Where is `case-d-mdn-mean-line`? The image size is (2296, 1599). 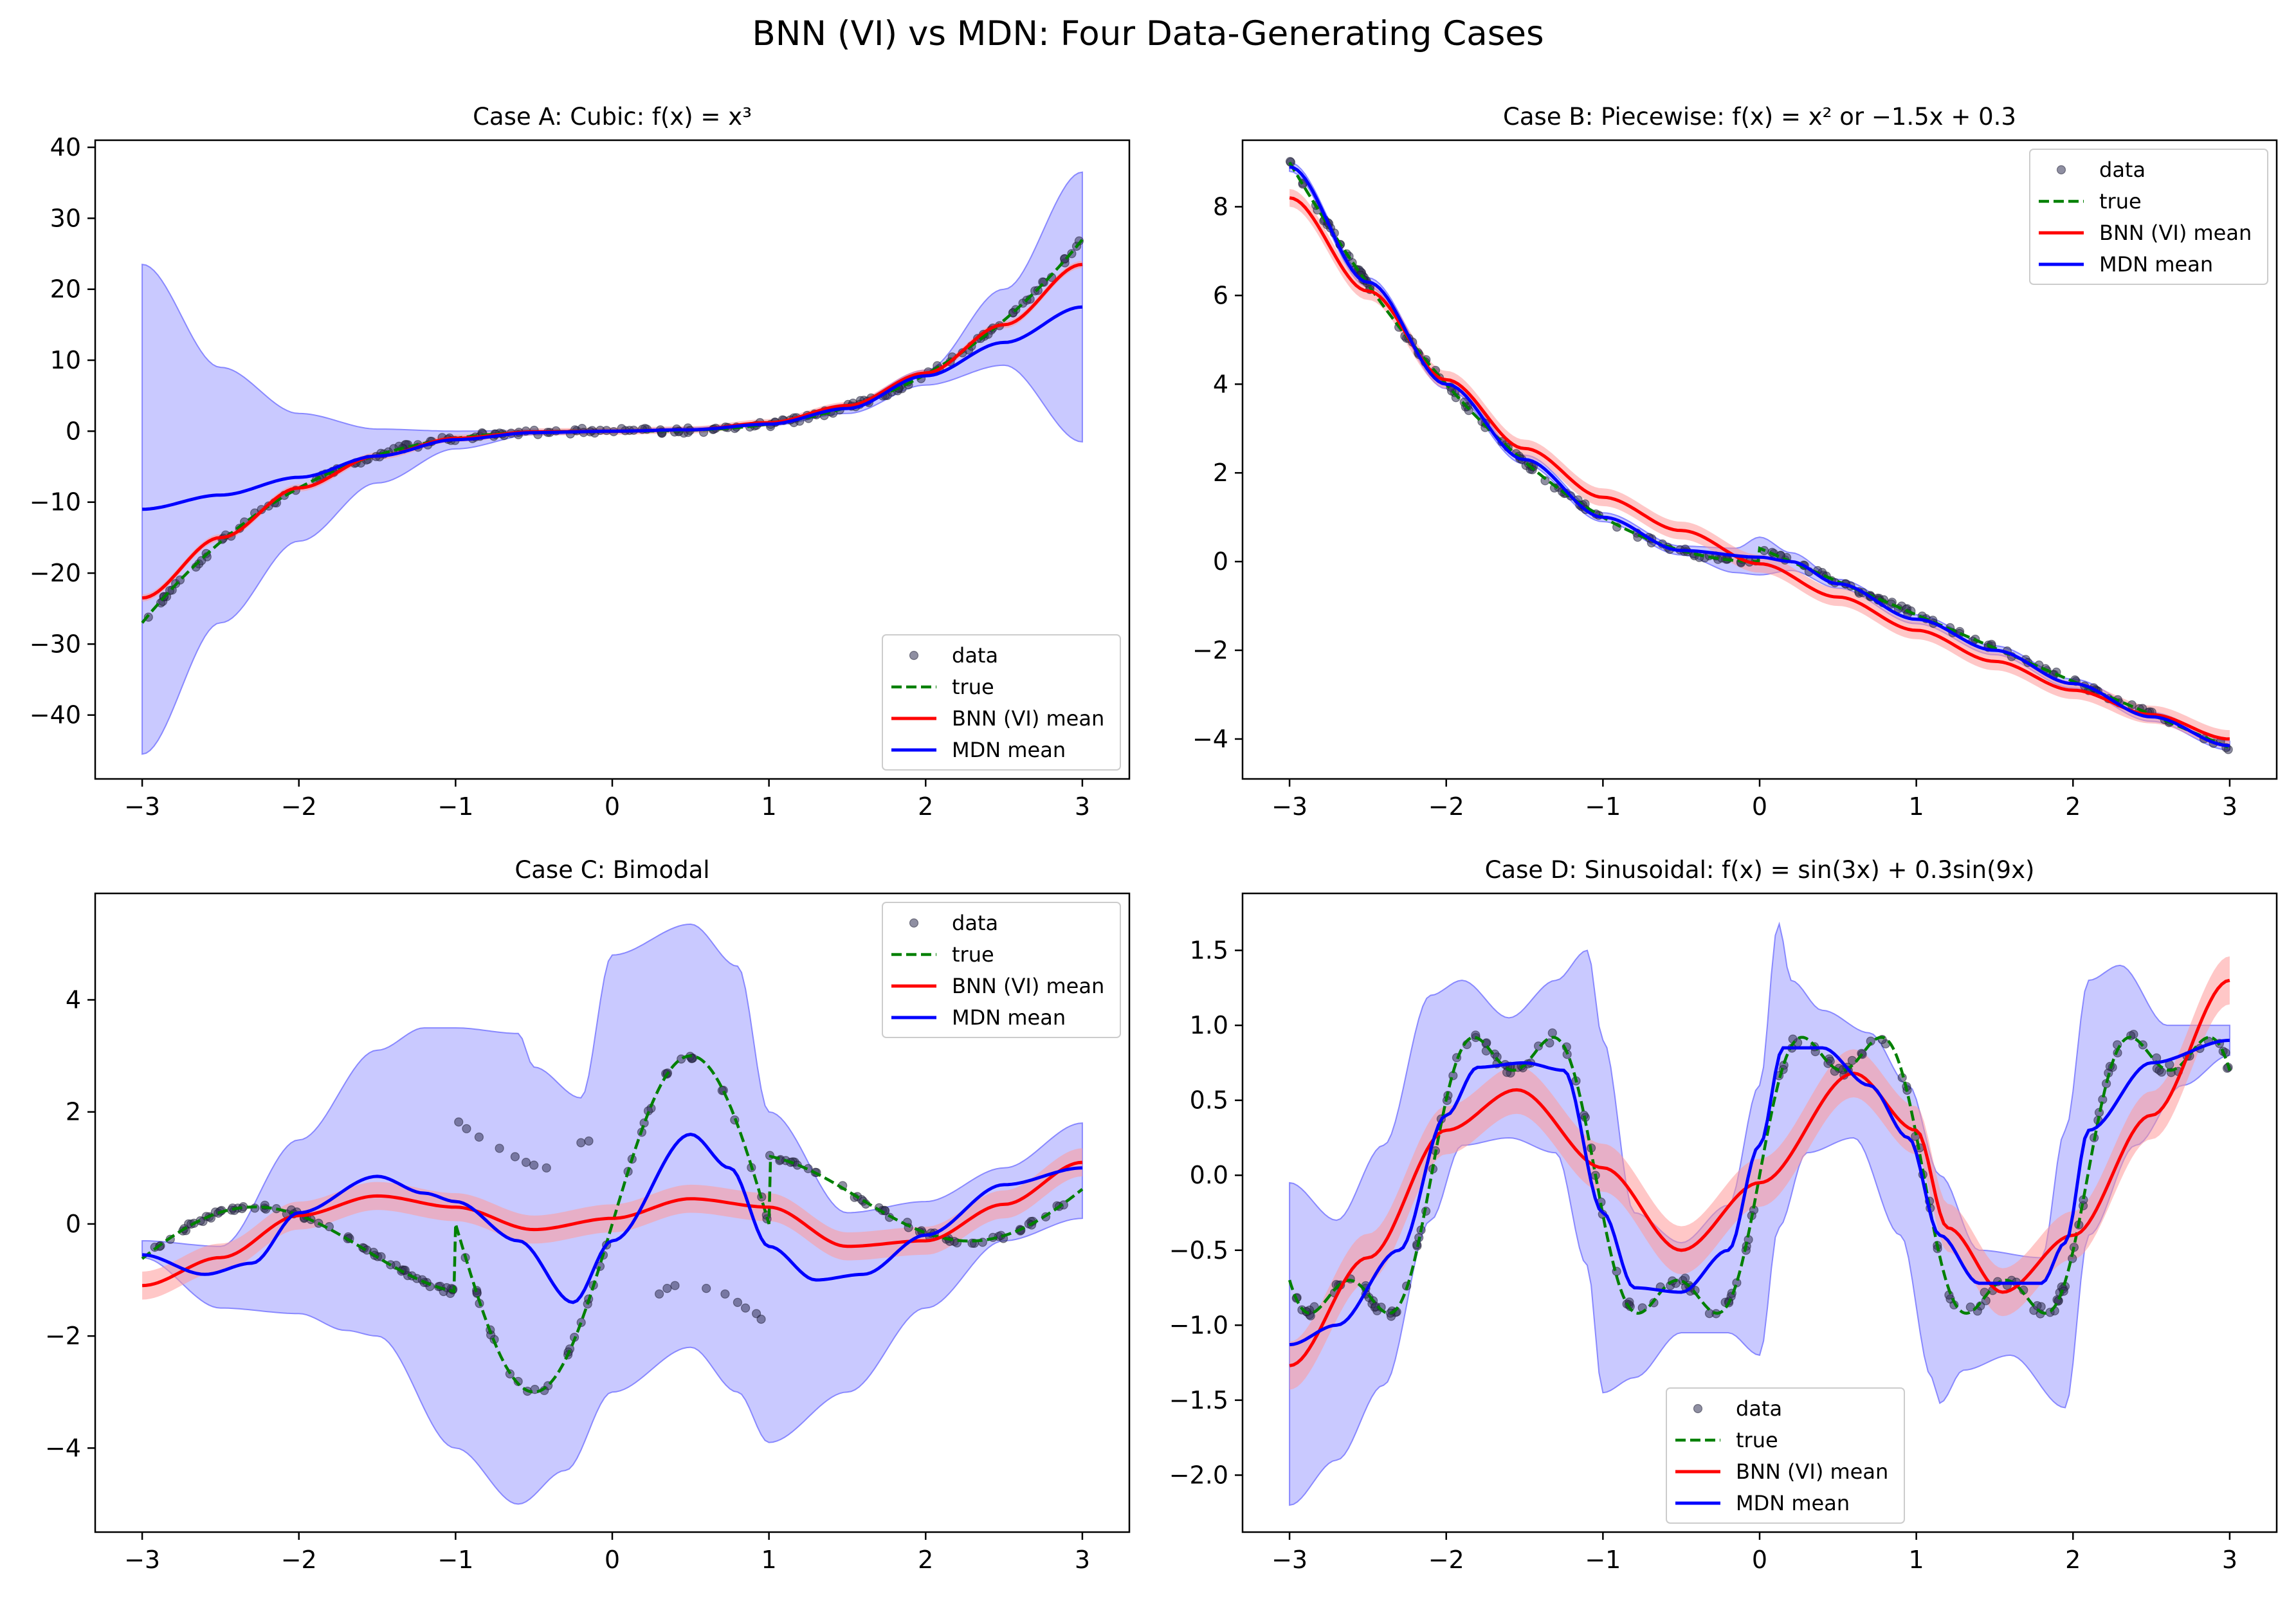 case-d-mdn-mean-line is located at coordinates (1760, 1192).